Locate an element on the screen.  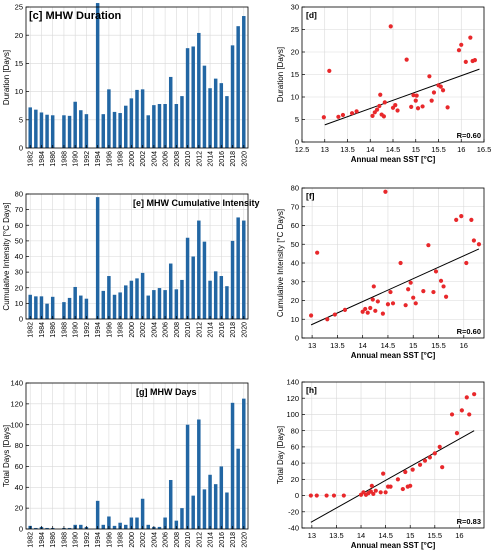
bar-g-1999 is located at coordinates (126, 526).